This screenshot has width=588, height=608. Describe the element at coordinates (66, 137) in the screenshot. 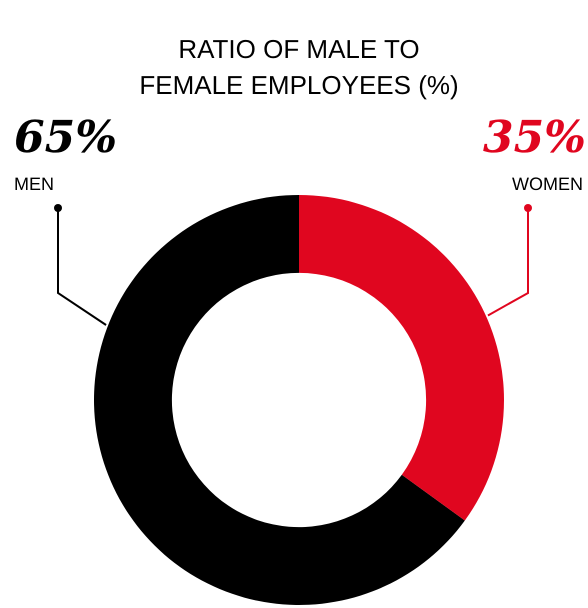

I see `data-label: 65%` at that location.